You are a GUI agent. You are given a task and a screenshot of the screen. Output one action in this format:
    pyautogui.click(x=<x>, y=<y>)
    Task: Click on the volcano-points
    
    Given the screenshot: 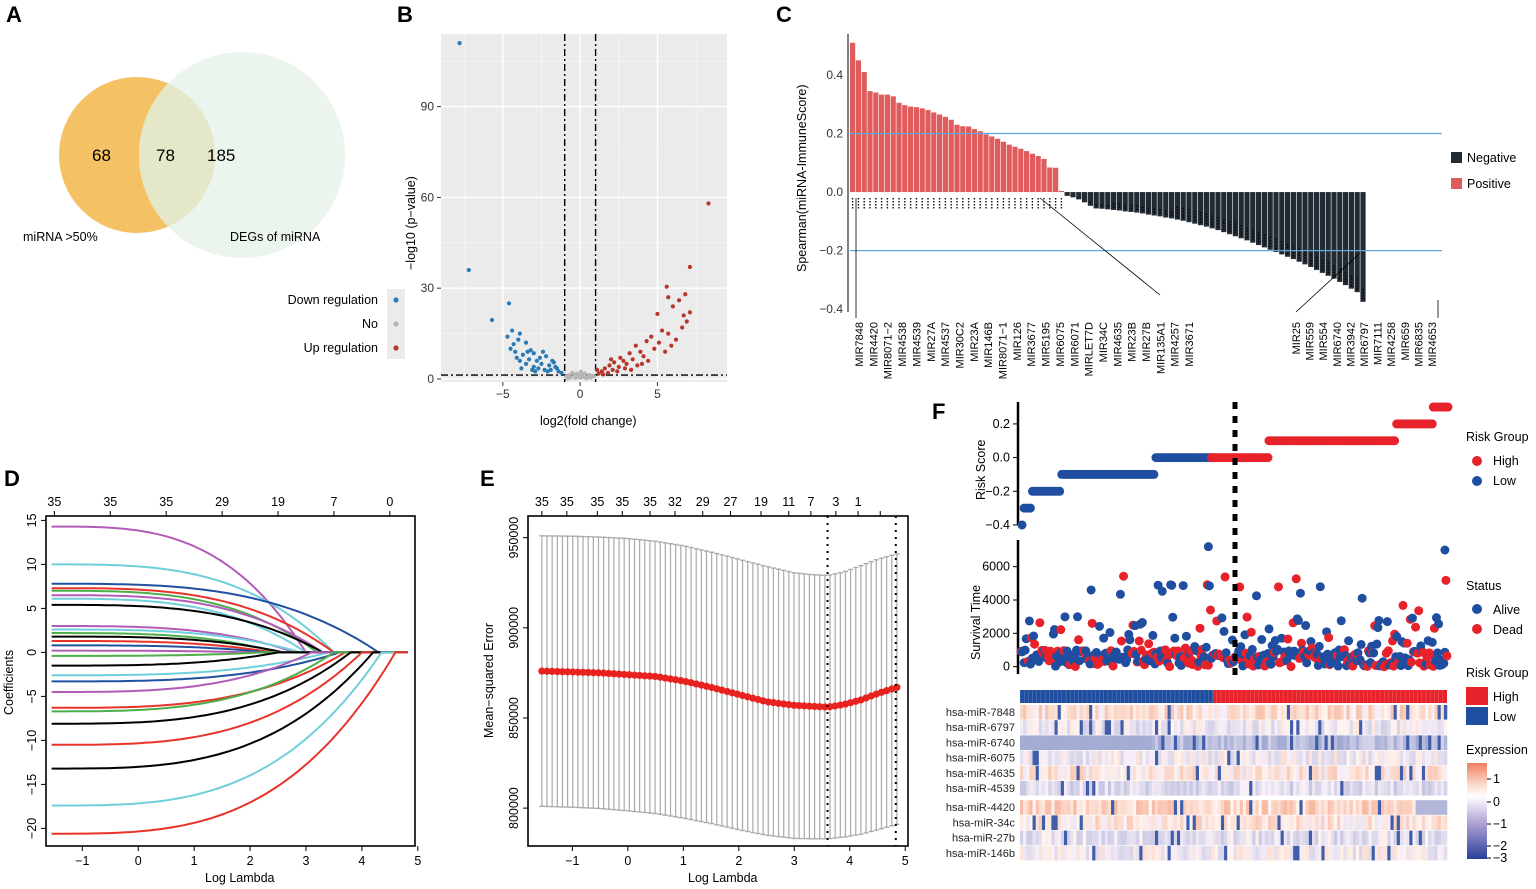 What is the action you would take?
    pyautogui.click(x=584, y=210)
    